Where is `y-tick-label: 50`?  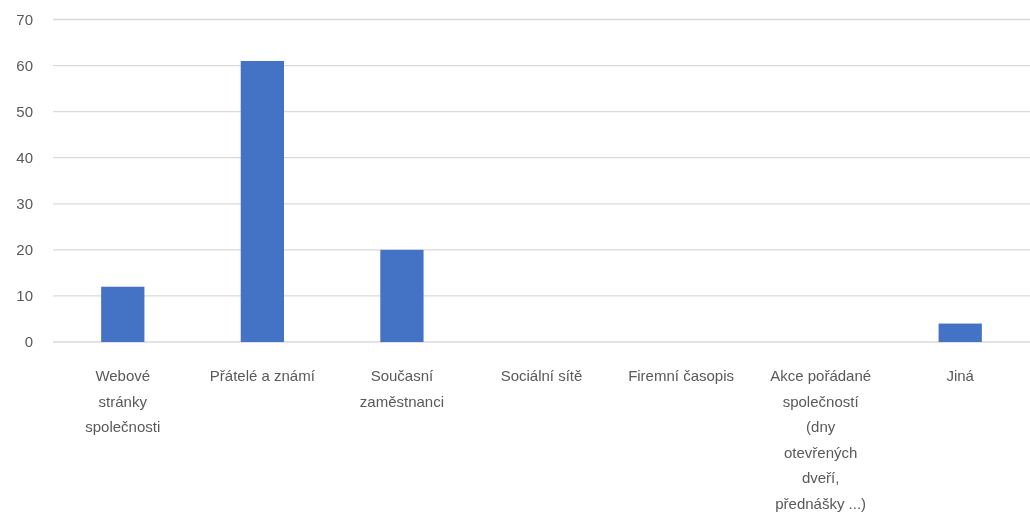
y-tick-label: 50 is located at coordinates (24, 111).